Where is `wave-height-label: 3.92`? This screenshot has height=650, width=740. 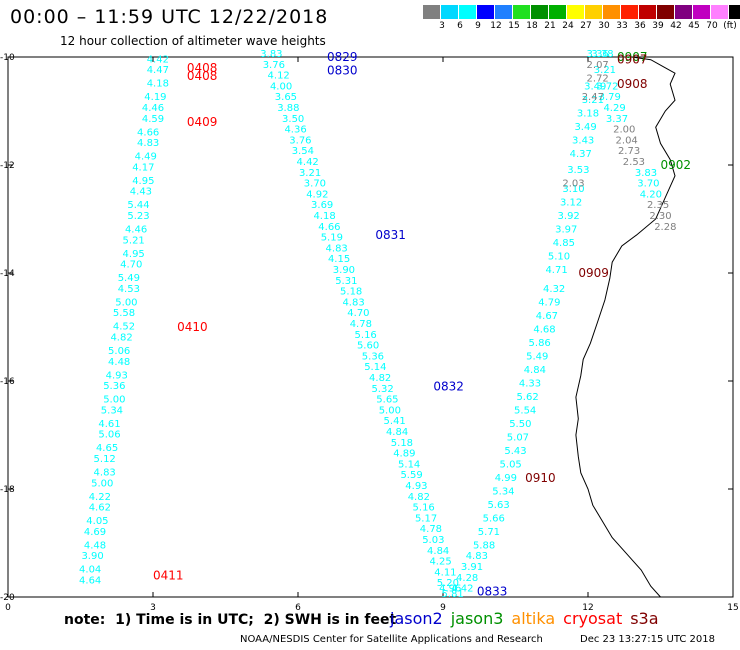
wave-height-label: 3.92 is located at coordinates (569, 216).